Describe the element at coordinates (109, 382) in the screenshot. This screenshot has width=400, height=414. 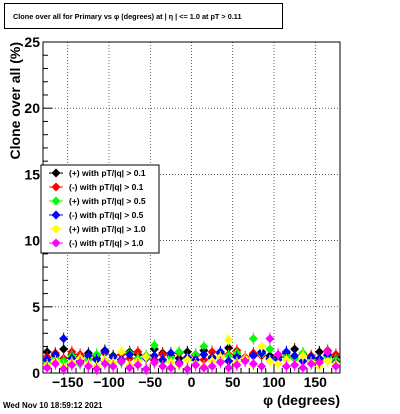
I see `x-tick-label: −100` at that location.